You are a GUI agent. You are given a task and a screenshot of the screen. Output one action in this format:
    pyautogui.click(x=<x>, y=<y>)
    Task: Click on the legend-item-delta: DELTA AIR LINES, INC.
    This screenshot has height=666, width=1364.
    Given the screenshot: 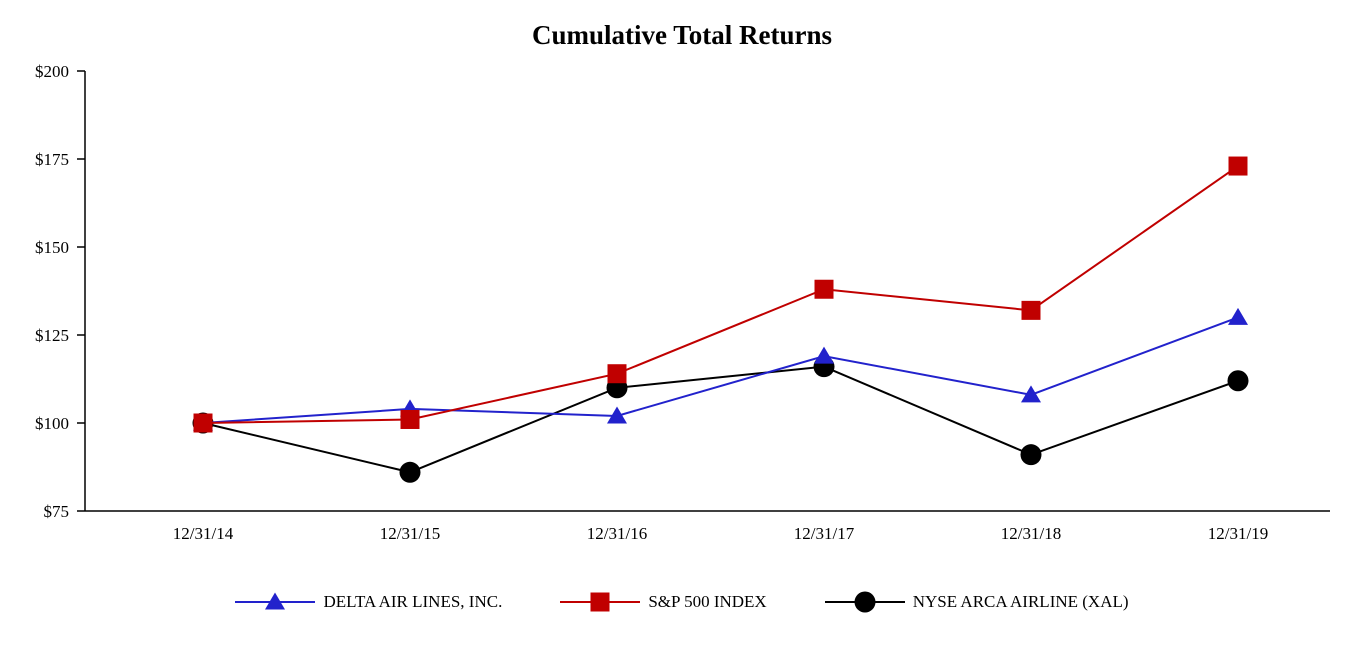 What is the action you would take?
    pyautogui.click(x=368, y=602)
    